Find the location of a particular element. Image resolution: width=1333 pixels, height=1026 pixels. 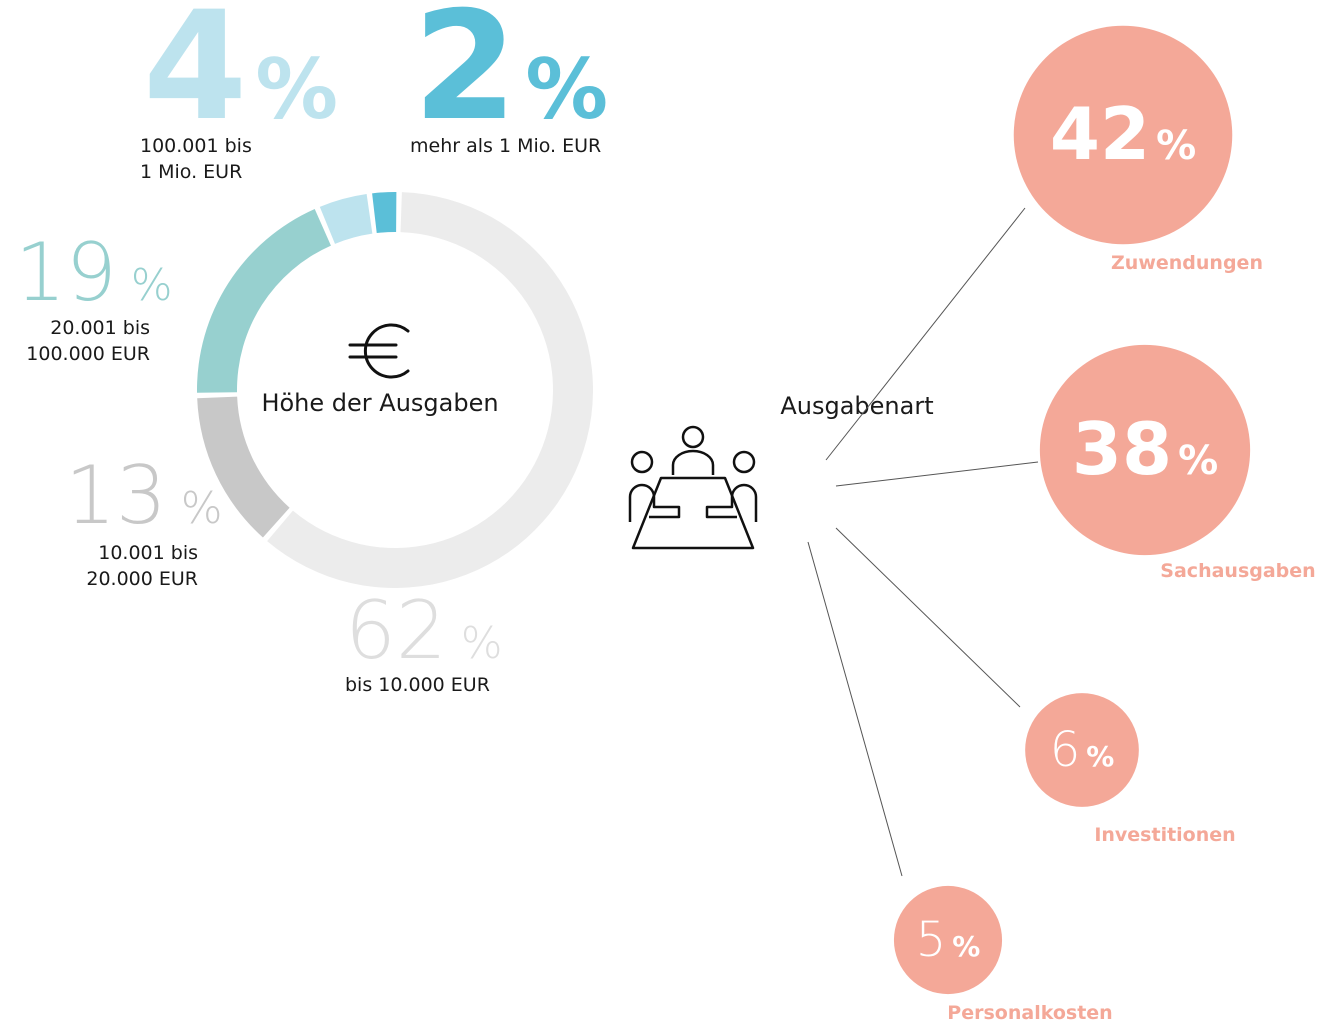

bubble-category-label: Sachausgaben is located at coordinates (1237, 571).